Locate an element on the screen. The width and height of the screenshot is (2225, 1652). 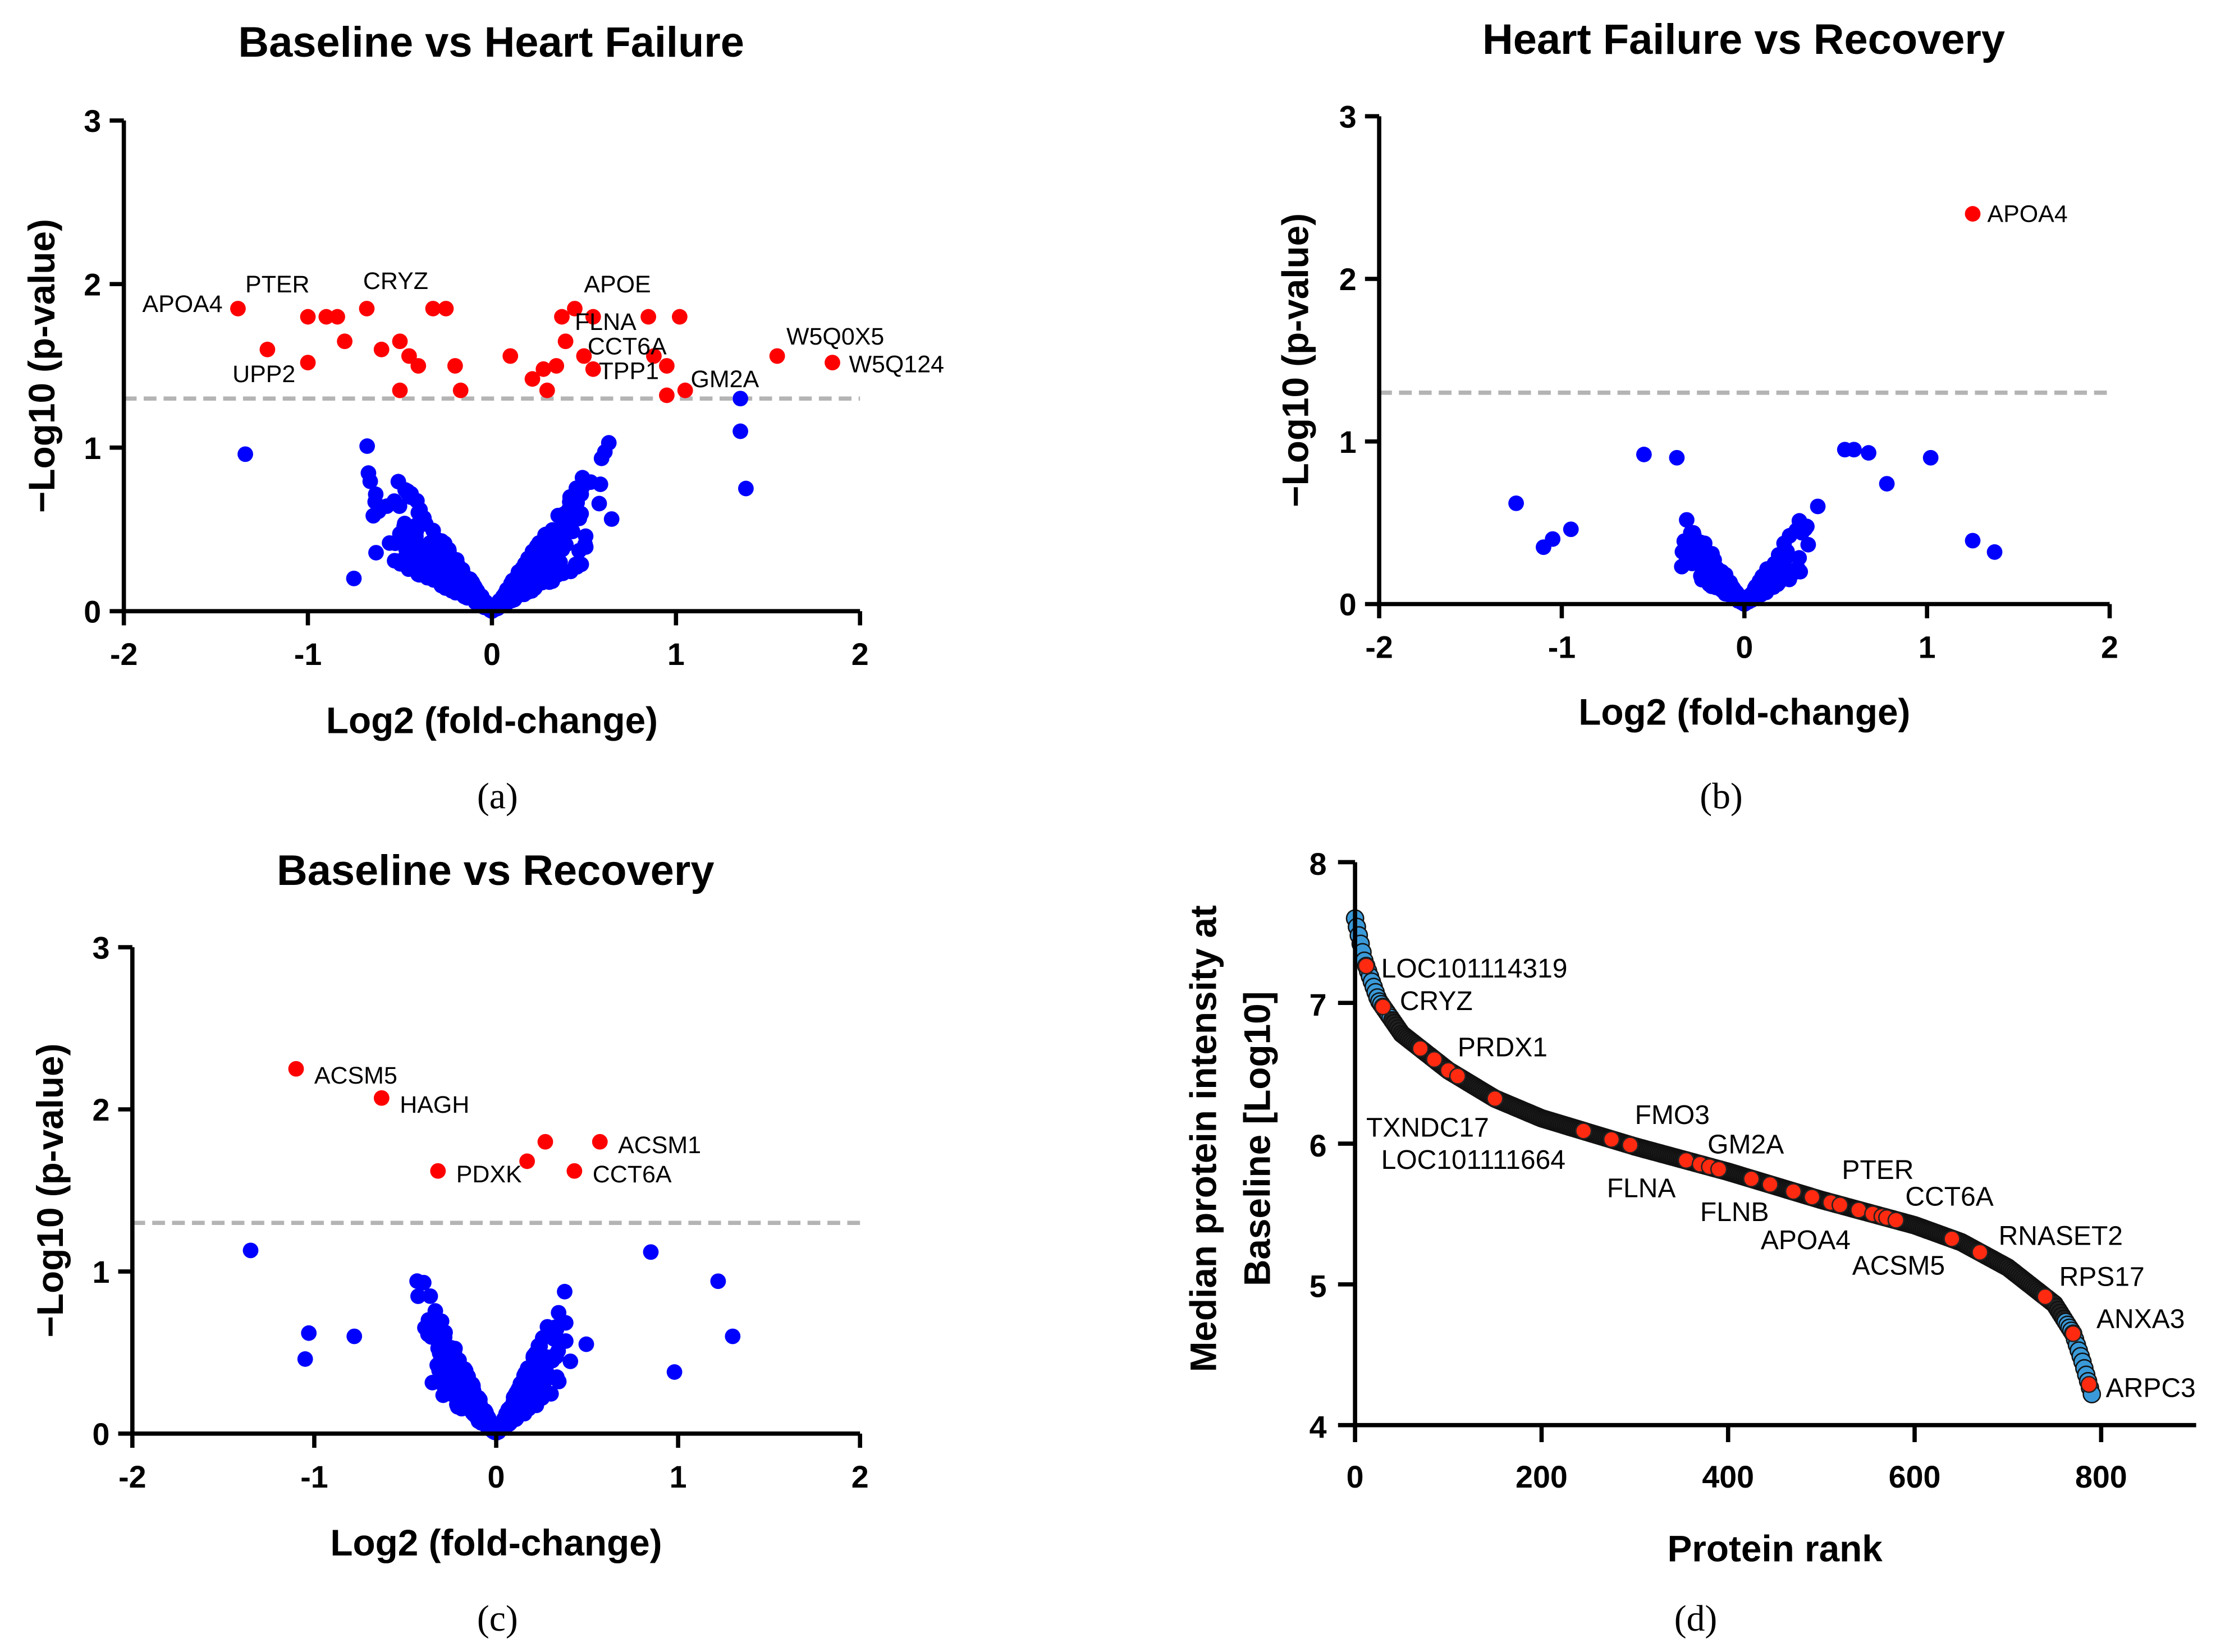
protein-label: FLNB is located at coordinates (1734, 1212).